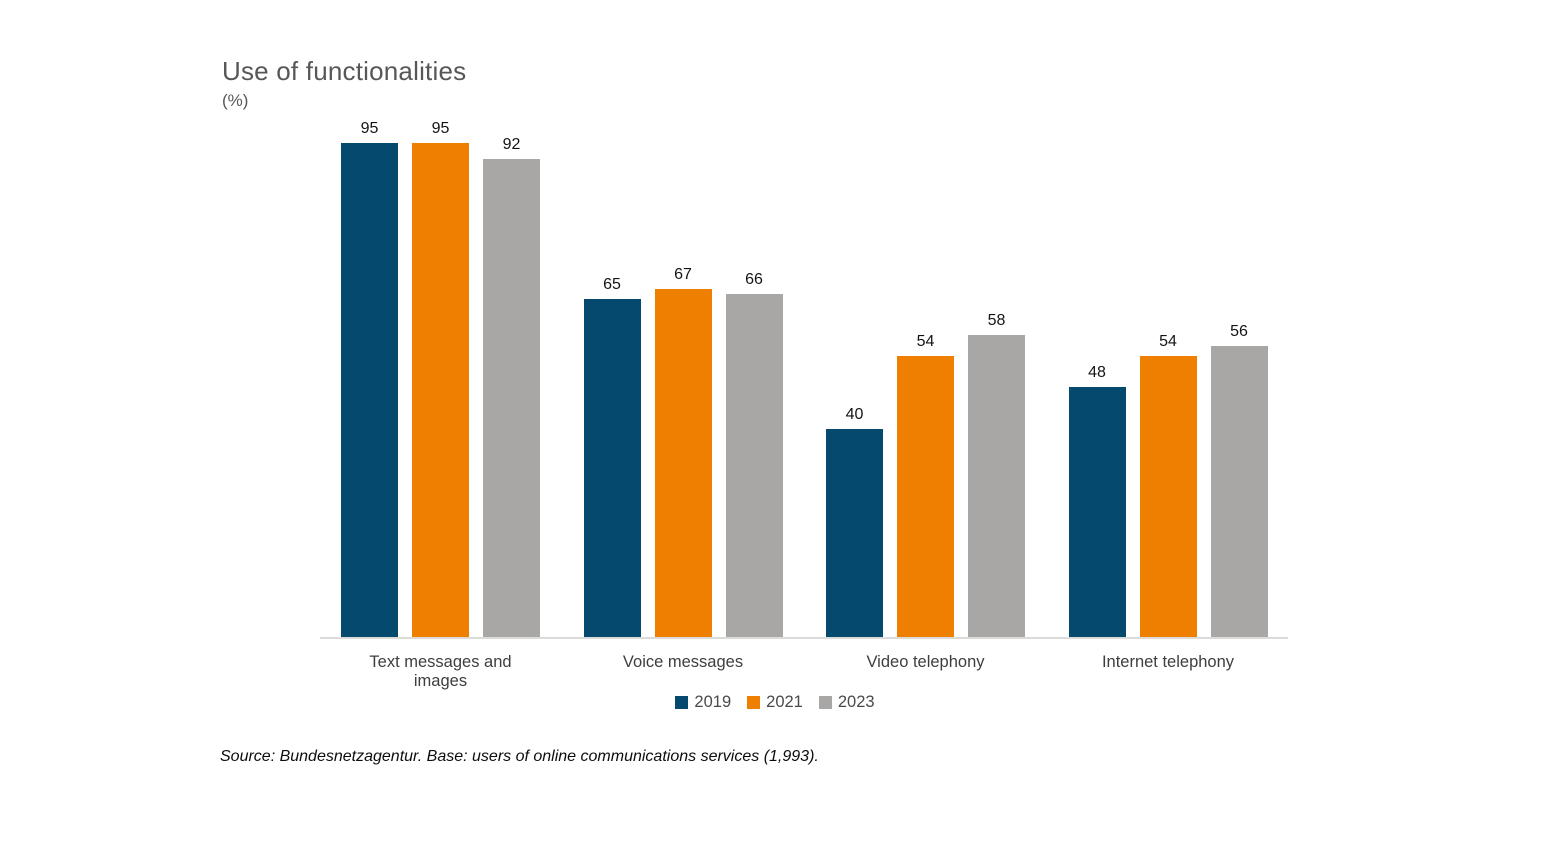 This screenshot has height=850, width=1550. What do you see at coordinates (856, 702) in the screenshot?
I see `legend-label: 2023` at bounding box center [856, 702].